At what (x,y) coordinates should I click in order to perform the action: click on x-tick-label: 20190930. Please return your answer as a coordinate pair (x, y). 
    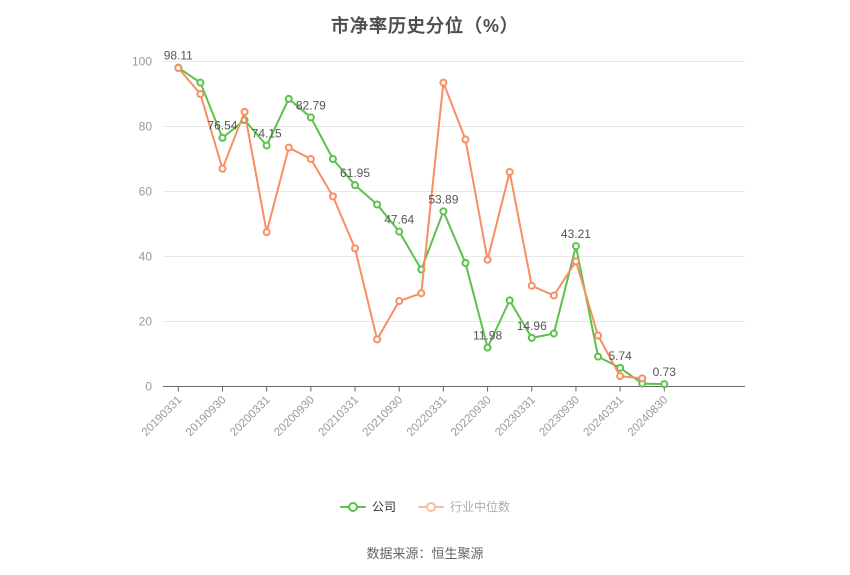
    Looking at the image, I should click on (206, 416).